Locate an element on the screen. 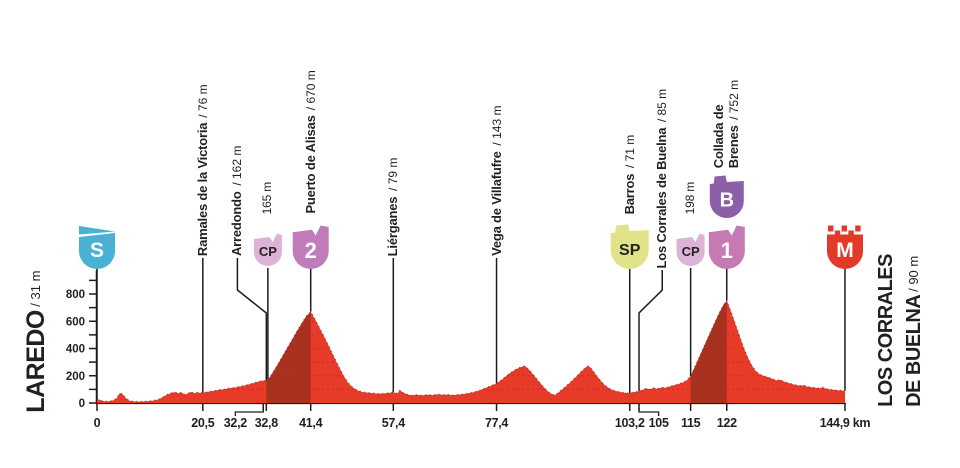 This screenshot has width=960, height=468. waypoint-name: Los Corrales de Buelna is located at coordinates (662, 197).